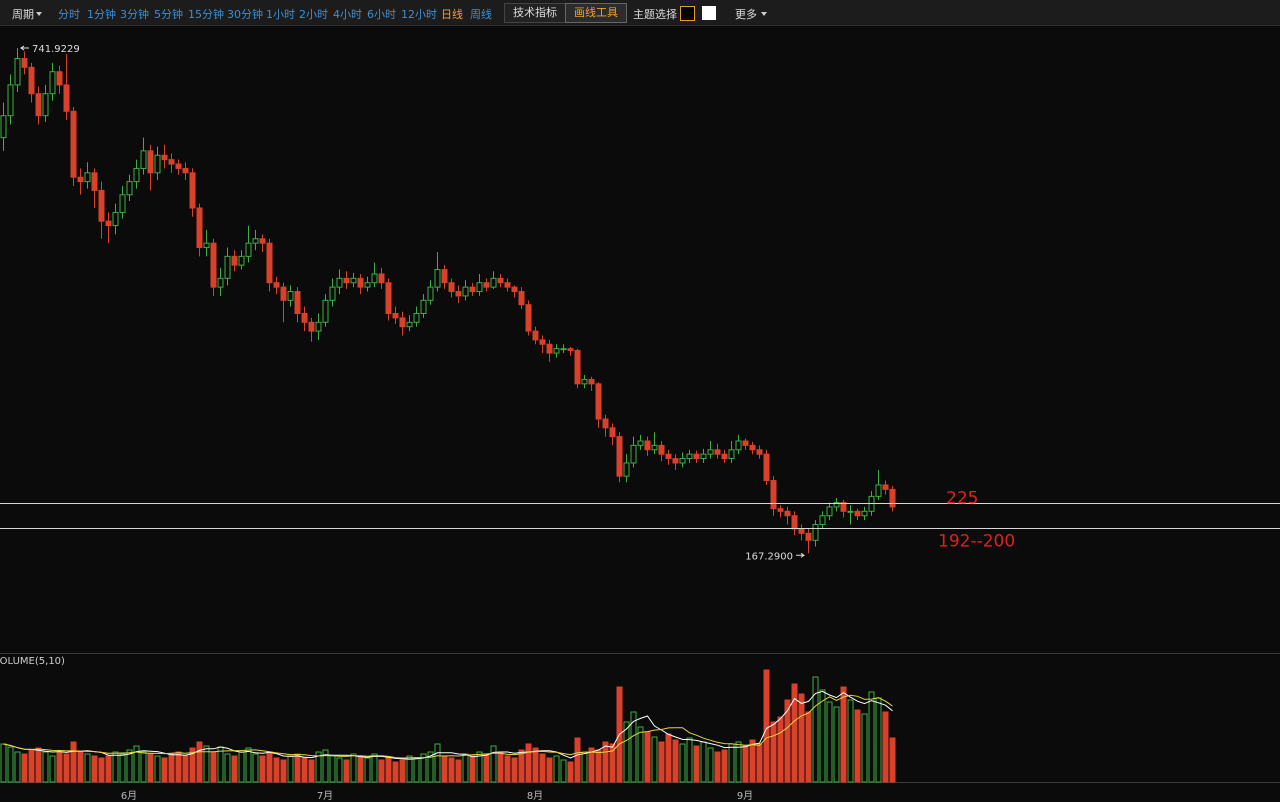 Image resolution: width=1280 pixels, height=802 pixels. Describe the element at coordinates (596, 13) in the screenshot. I see `toolbar-button: 画线工具` at that location.